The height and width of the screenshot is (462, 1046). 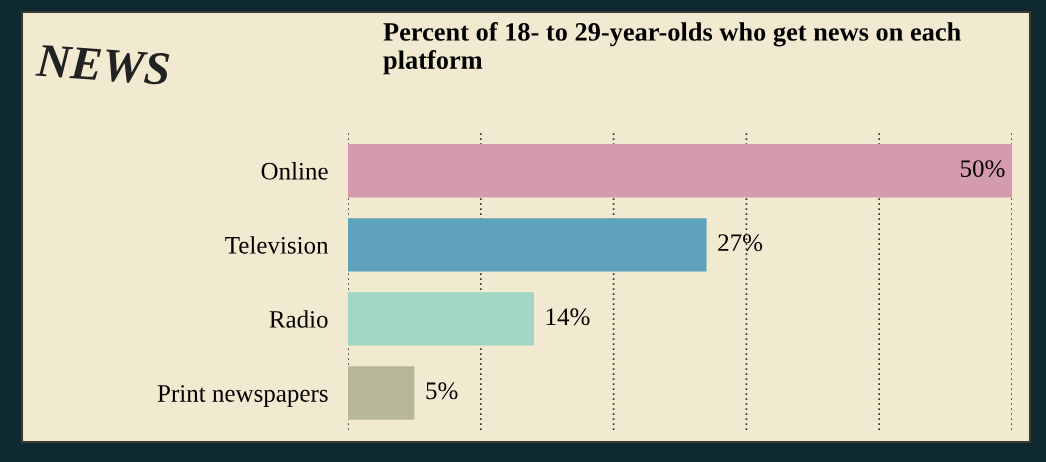 What do you see at coordinates (982, 169) in the screenshot?
I see `data-label: 50%` at bounding box center [982, 169].